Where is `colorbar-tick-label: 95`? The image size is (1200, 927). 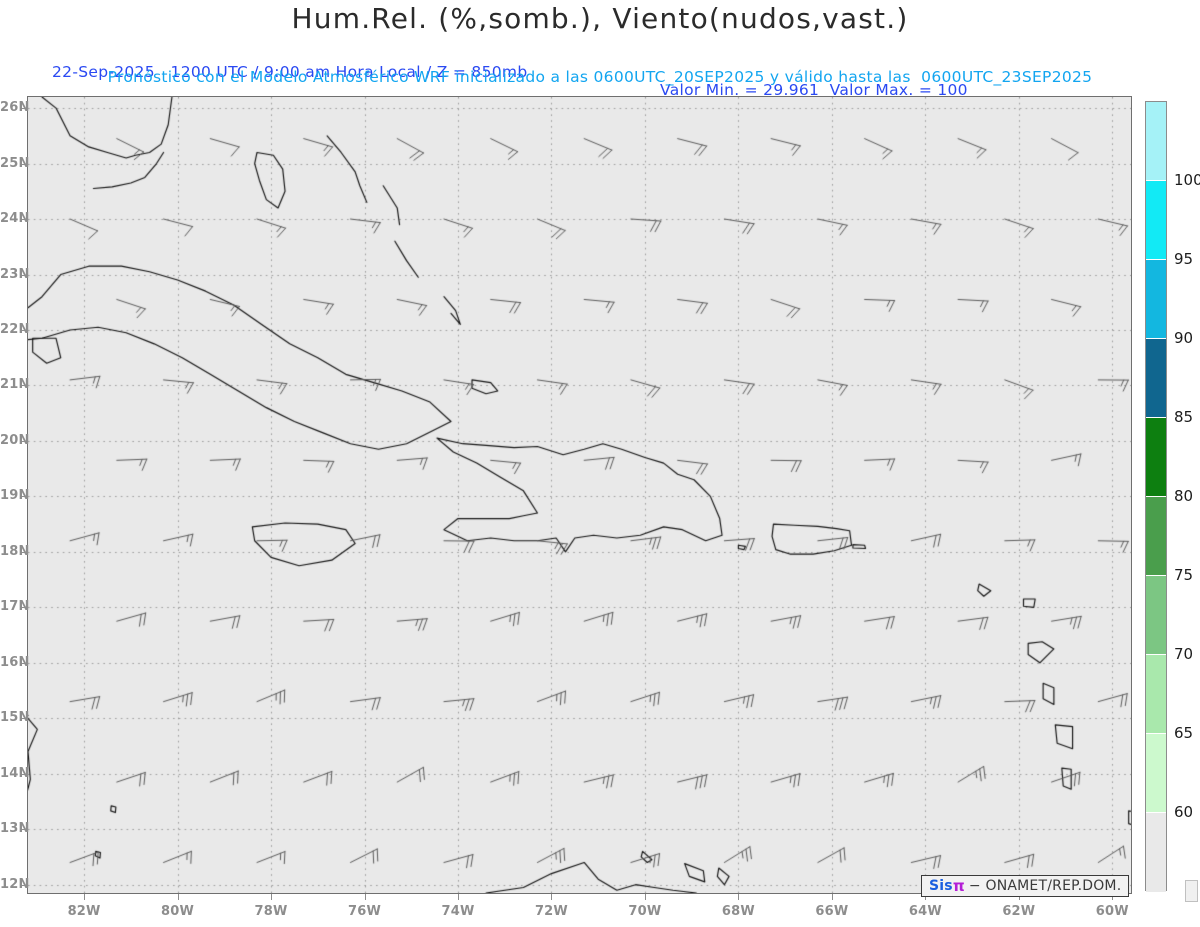
colorbar-tick-label: 95 is located at coordinates (1184, 259).